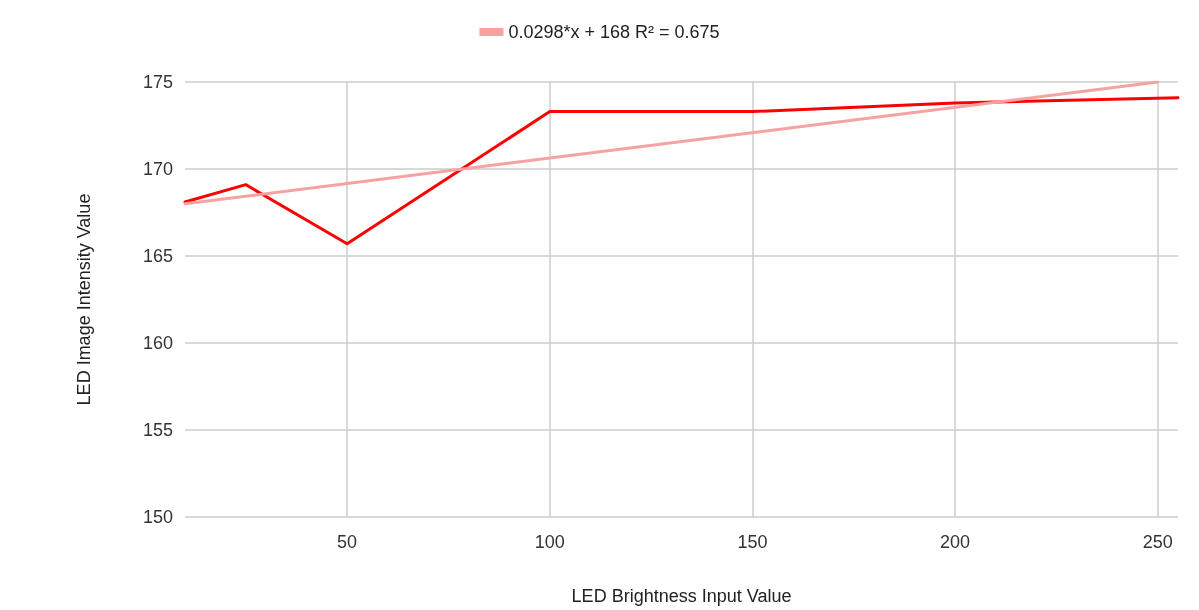 This screenshot has width=1199, height=610. I want to click on y-tick-label: 155, so click(157, 430).